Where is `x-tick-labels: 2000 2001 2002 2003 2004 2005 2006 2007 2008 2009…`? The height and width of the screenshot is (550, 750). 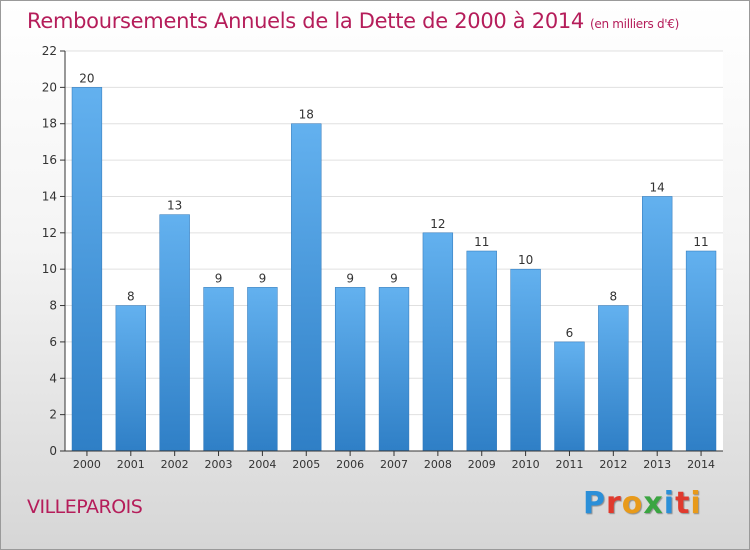
x-tick-labels: 2000 2001 2002 2003 2004 2005 2006 2007 2008 2009… is located at coordinates (394, 464).